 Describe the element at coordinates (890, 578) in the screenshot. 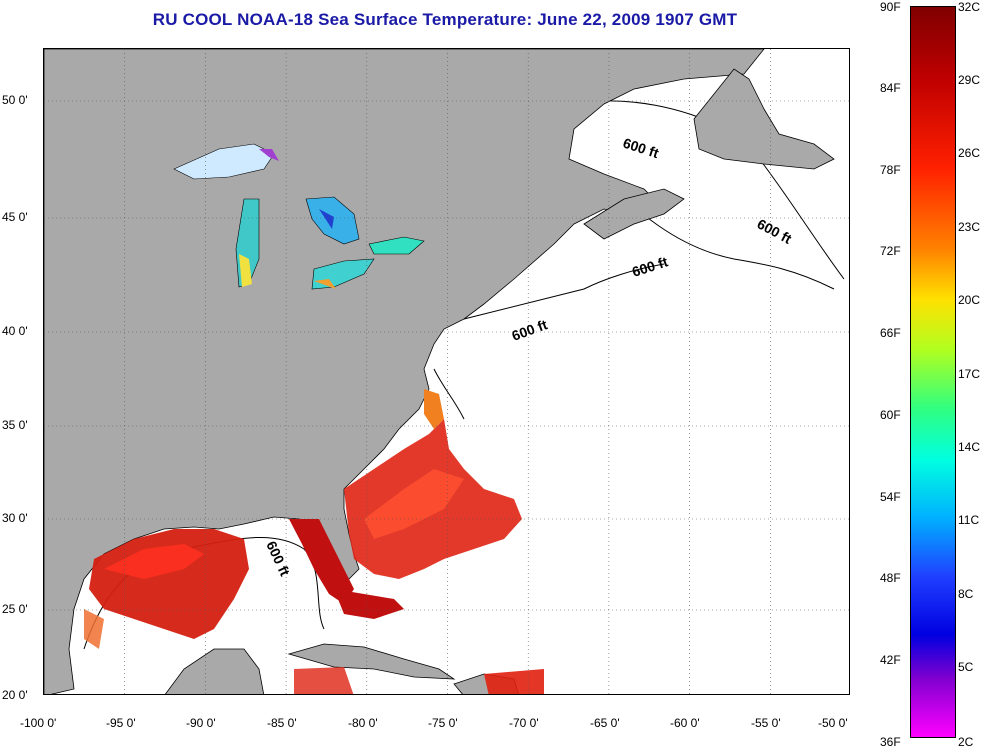

I see `cb-f-48: 48F` at that location.